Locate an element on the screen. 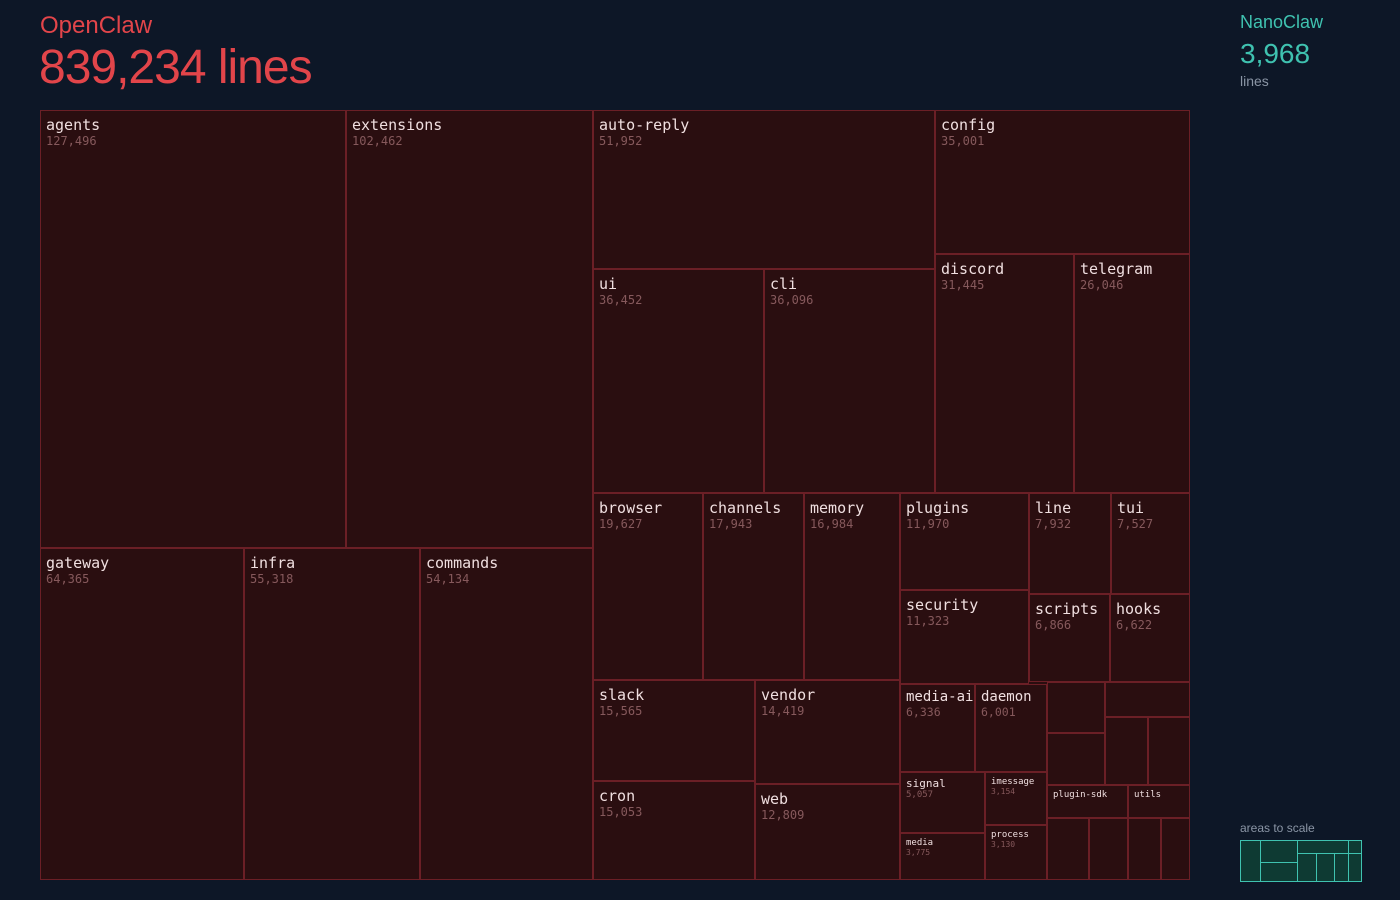  cell-media: media 3,775 is located at coordinates (942, 856).